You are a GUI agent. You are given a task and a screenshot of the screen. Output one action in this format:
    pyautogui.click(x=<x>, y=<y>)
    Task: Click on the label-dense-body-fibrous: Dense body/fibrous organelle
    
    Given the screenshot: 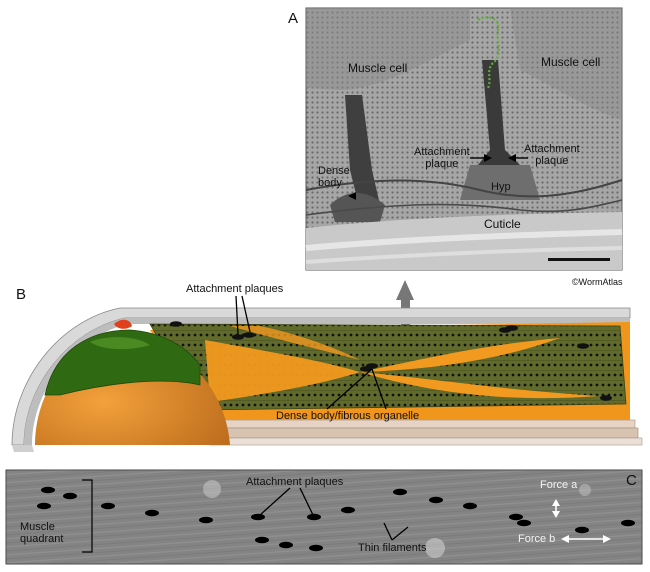 What is the action you would take?
    pyautogui.click(x=348, y=416)
    